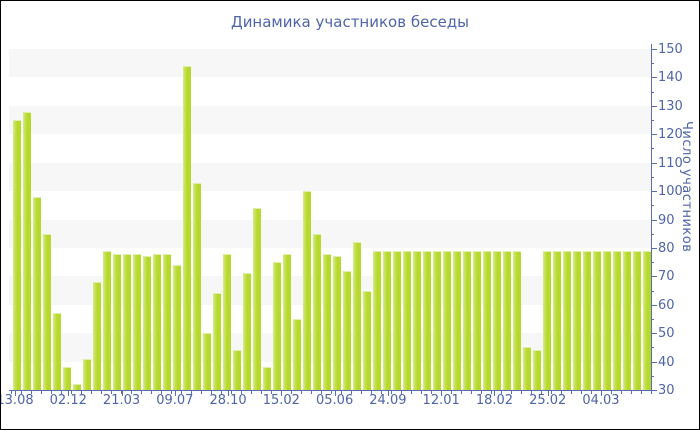 The height and width of the screenshot is (430, 700). Describe the element at coordinates (121, 400) in the screenshot. I see `x-tick-label: 21.03` at that location.